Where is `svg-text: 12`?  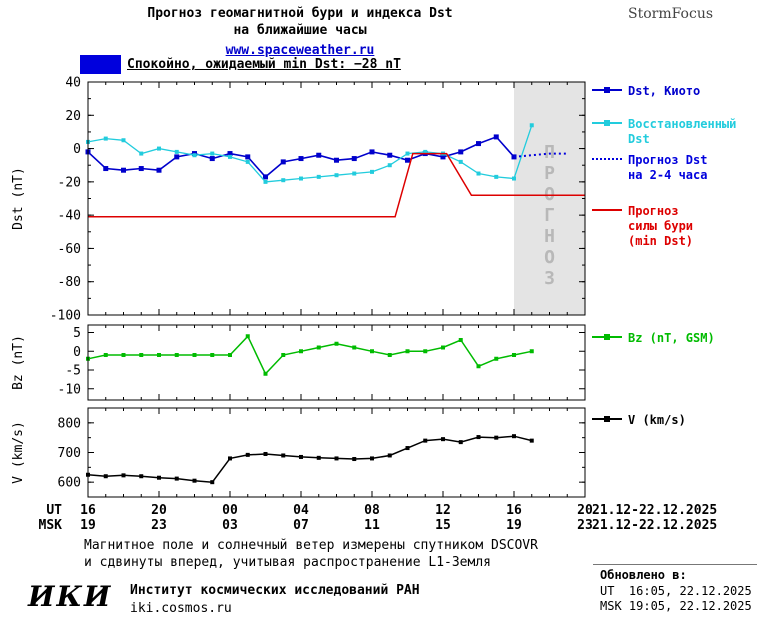 svg-text: 12 is located at coordinates (443, 510).